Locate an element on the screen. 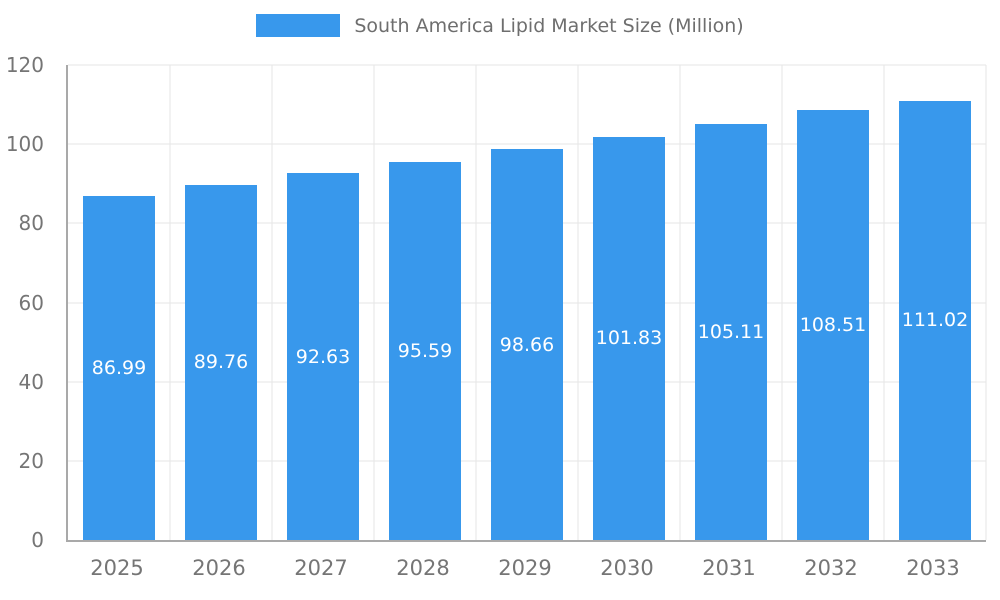 The height and width of the screenshot is (600, 1000). legend-swatch is located at coordinates (298, 25).